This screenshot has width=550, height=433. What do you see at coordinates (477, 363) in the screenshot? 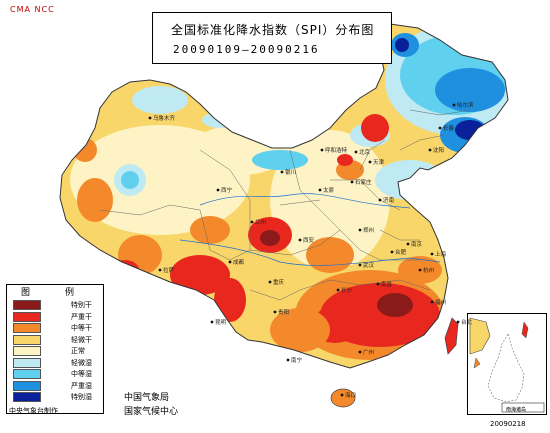
I see `inset-hainan` at bounding box center [477, 363].